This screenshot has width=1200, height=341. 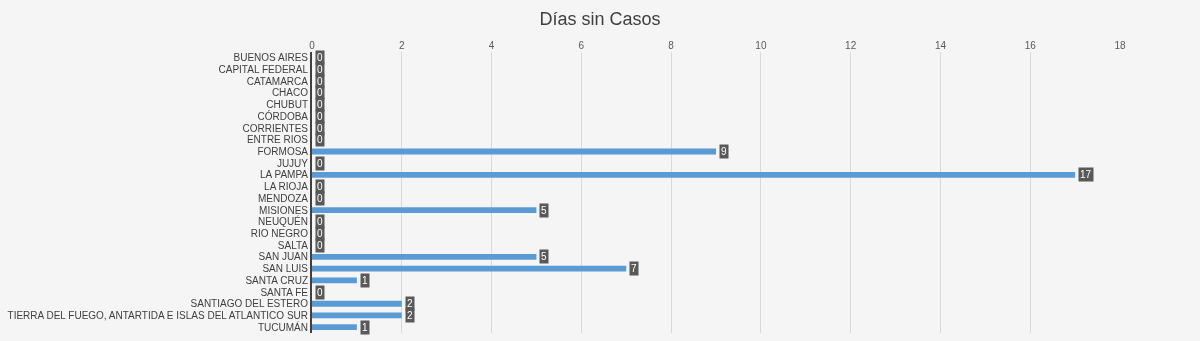 What do you see at coordinates (277, 81) in the screenshot?
I see `y-tick-label: CATAMARCA` at bounding box center [277, 81].